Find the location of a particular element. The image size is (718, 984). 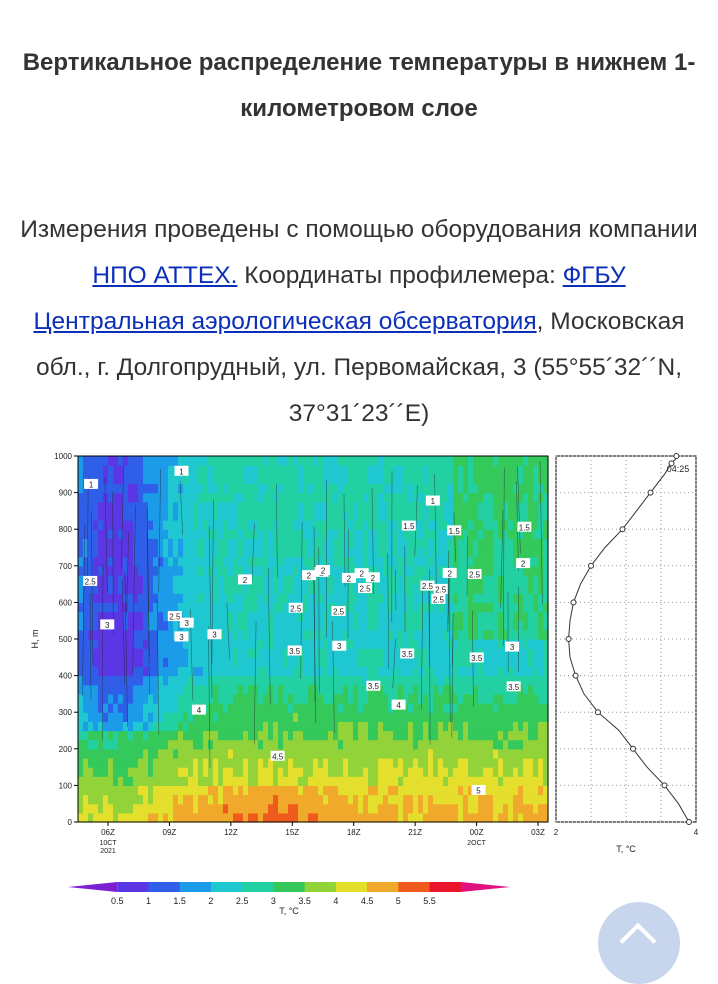

atteh-link: НПО АТТЕХ. is located at coordinates (164, 275).